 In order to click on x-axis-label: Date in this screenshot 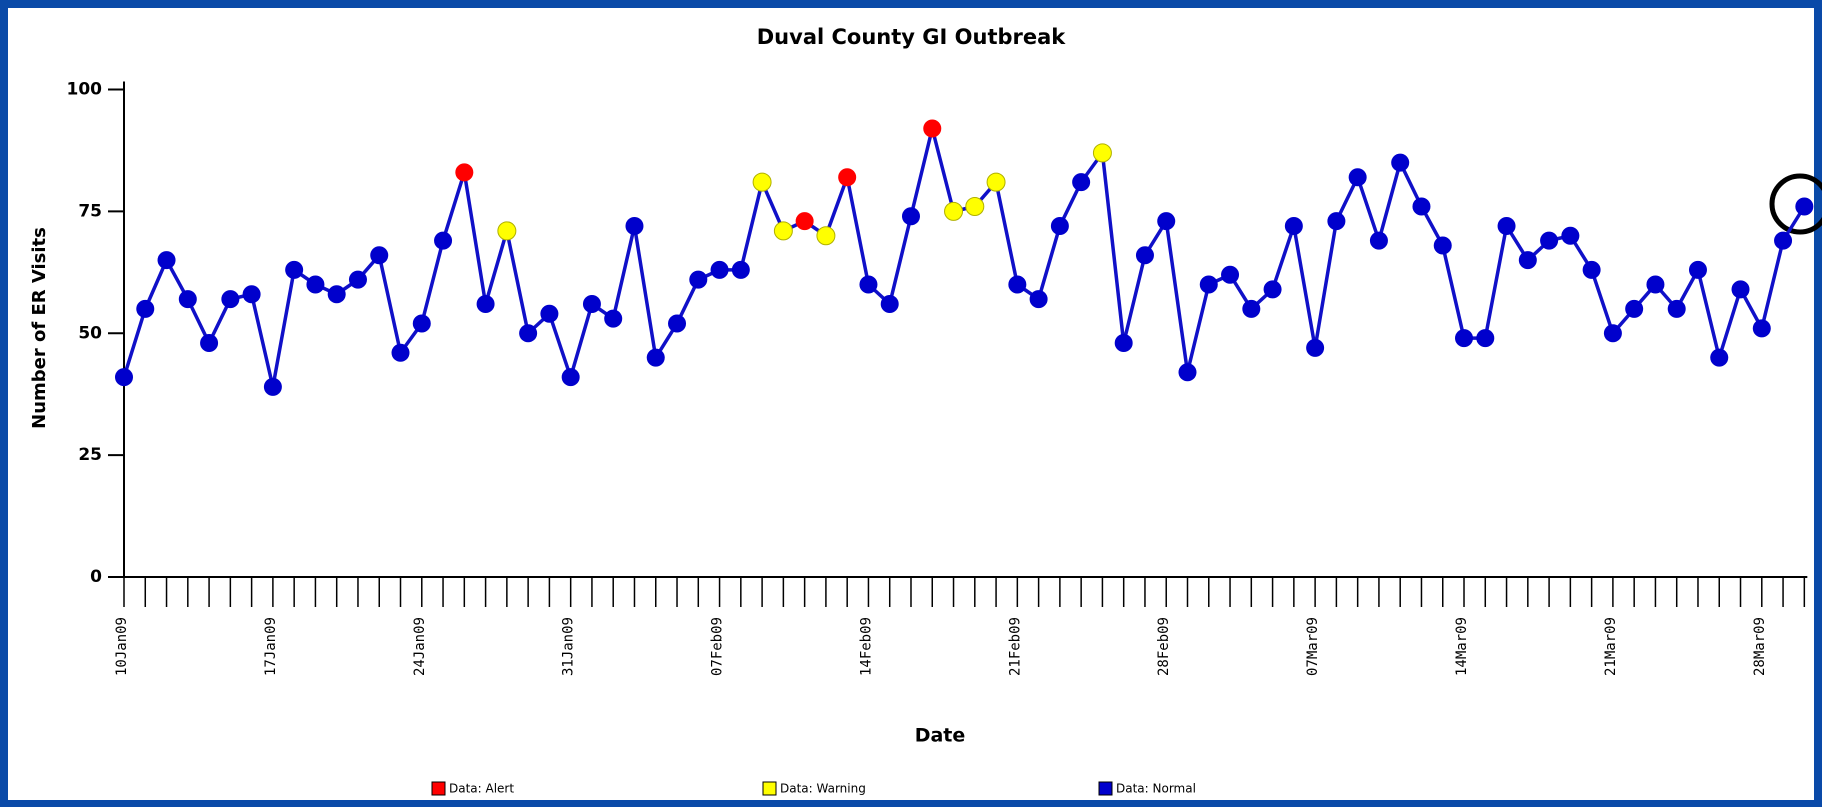, I will do `click(940, 736)`.